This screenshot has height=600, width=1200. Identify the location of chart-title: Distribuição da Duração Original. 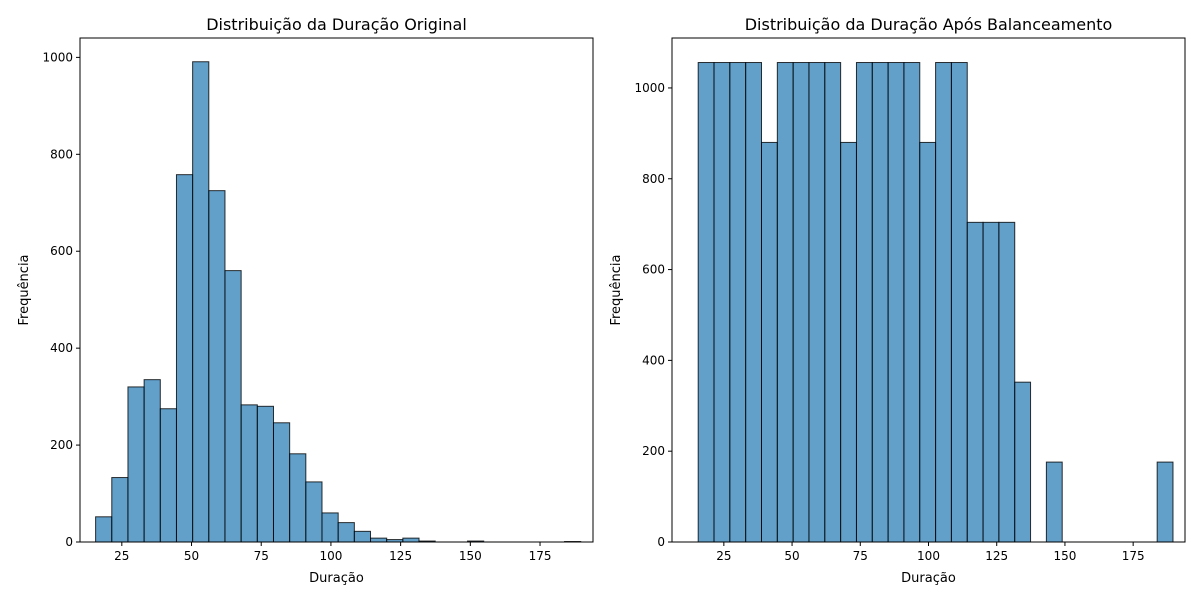
(336, 24).